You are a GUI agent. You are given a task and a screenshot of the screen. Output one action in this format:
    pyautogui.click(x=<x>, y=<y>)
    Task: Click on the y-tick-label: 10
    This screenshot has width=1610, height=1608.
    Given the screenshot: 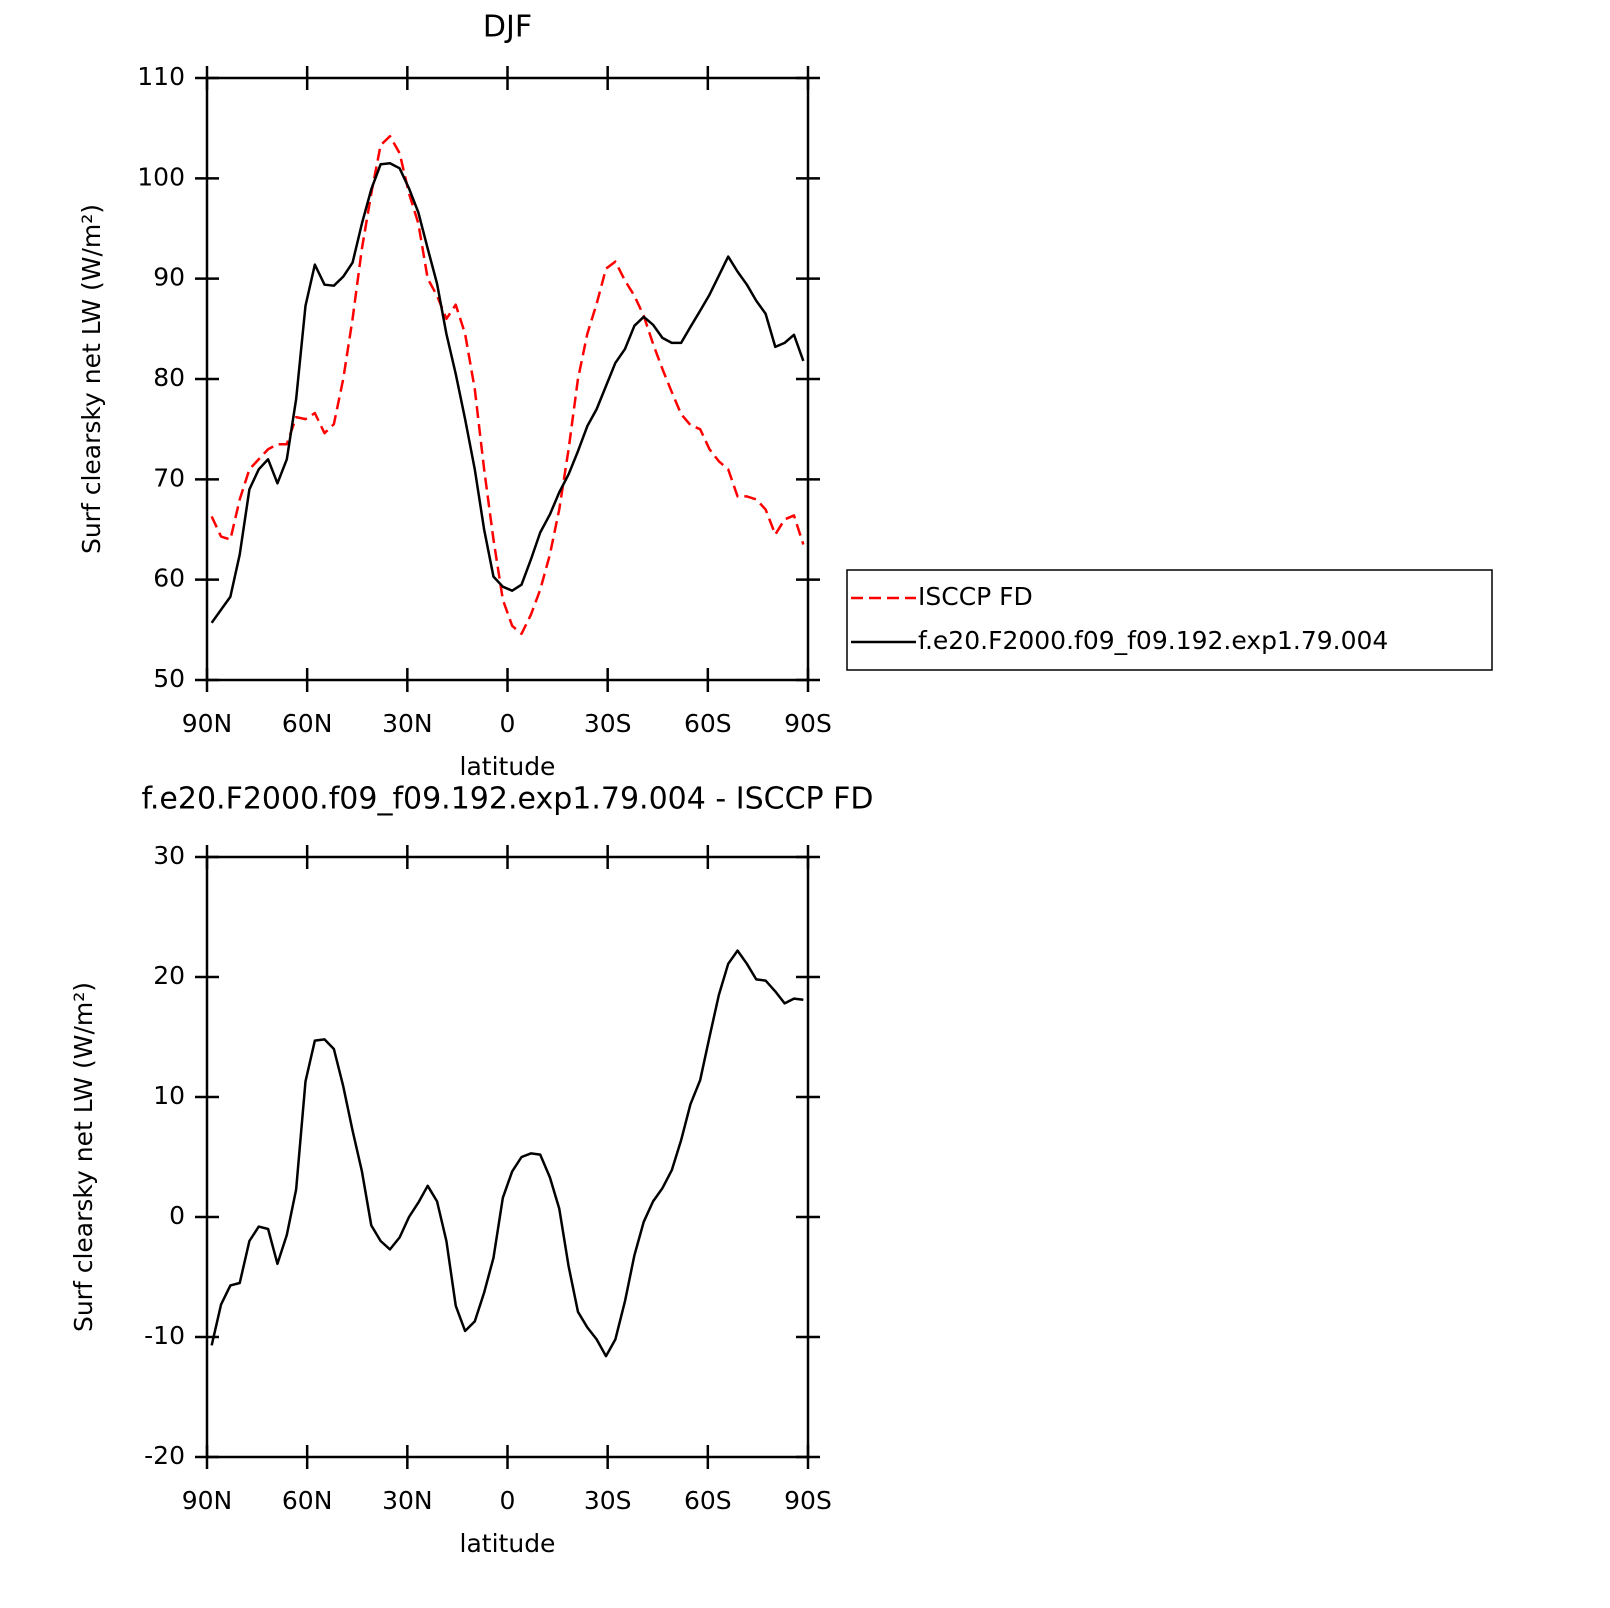 What is the action you would take?
    pyautogui.click(x=169, y=1095)
    